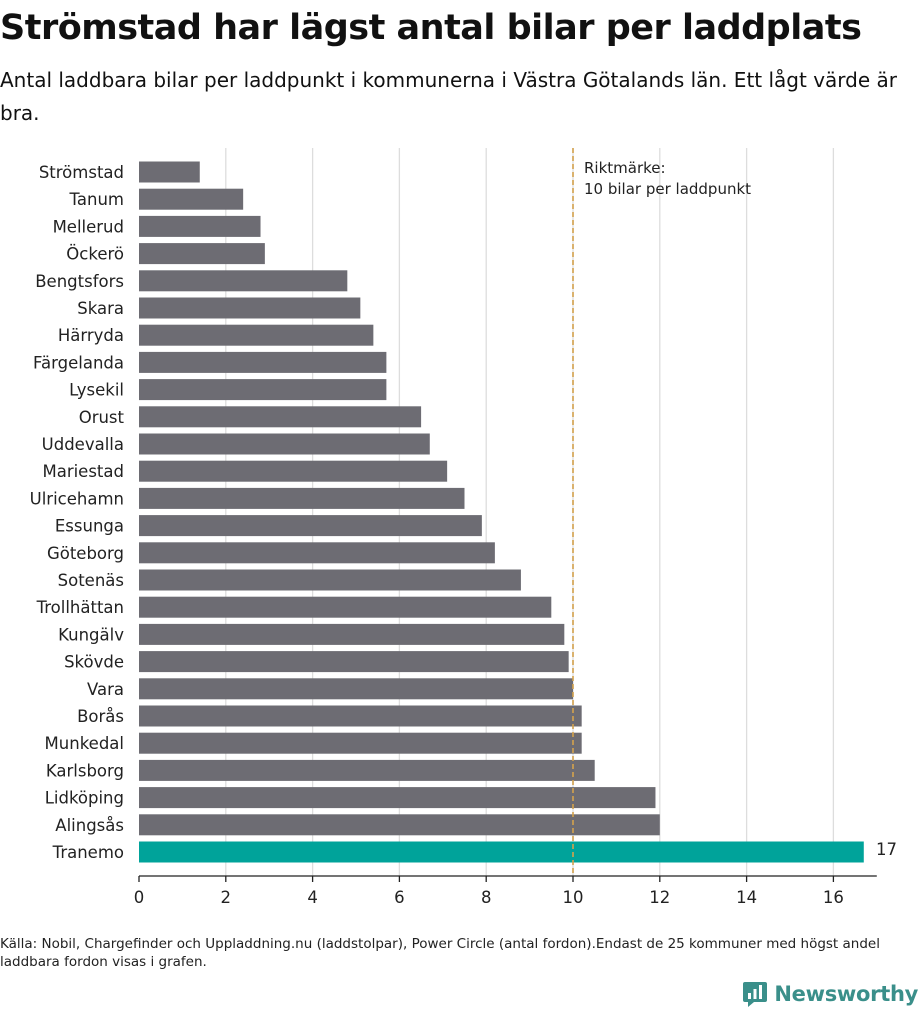 The width and height of the screenshot is (920, 1010). Describe the element at coordinates (88, 226) in the screenshot. I see `category-label-2: Mellerud` at that location.